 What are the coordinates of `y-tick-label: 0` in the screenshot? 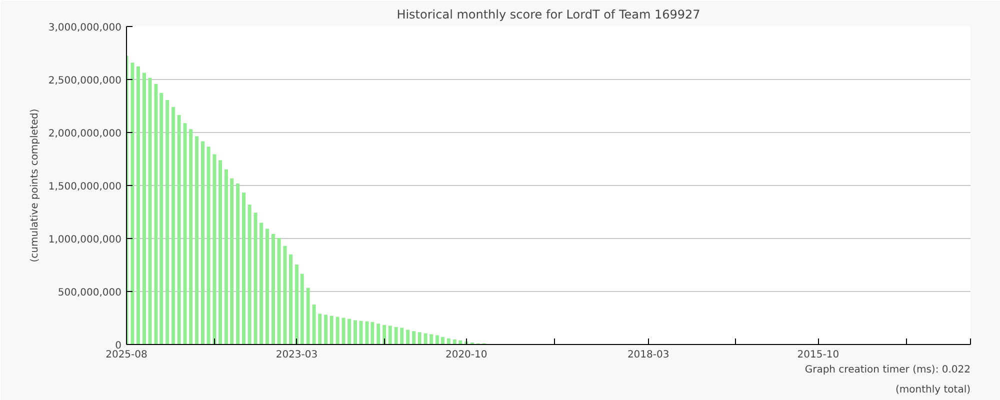 It's located at (118, 346).